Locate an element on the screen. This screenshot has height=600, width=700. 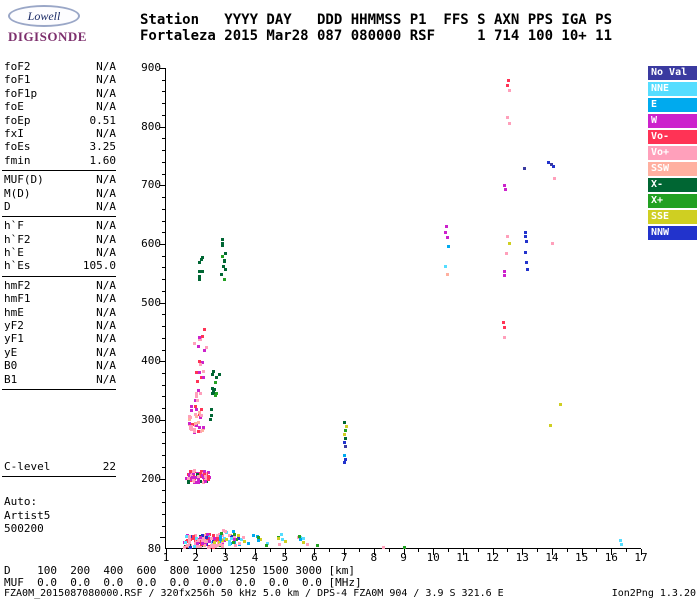
param-row: yF1 N/A is located at coordinates (60, 338).